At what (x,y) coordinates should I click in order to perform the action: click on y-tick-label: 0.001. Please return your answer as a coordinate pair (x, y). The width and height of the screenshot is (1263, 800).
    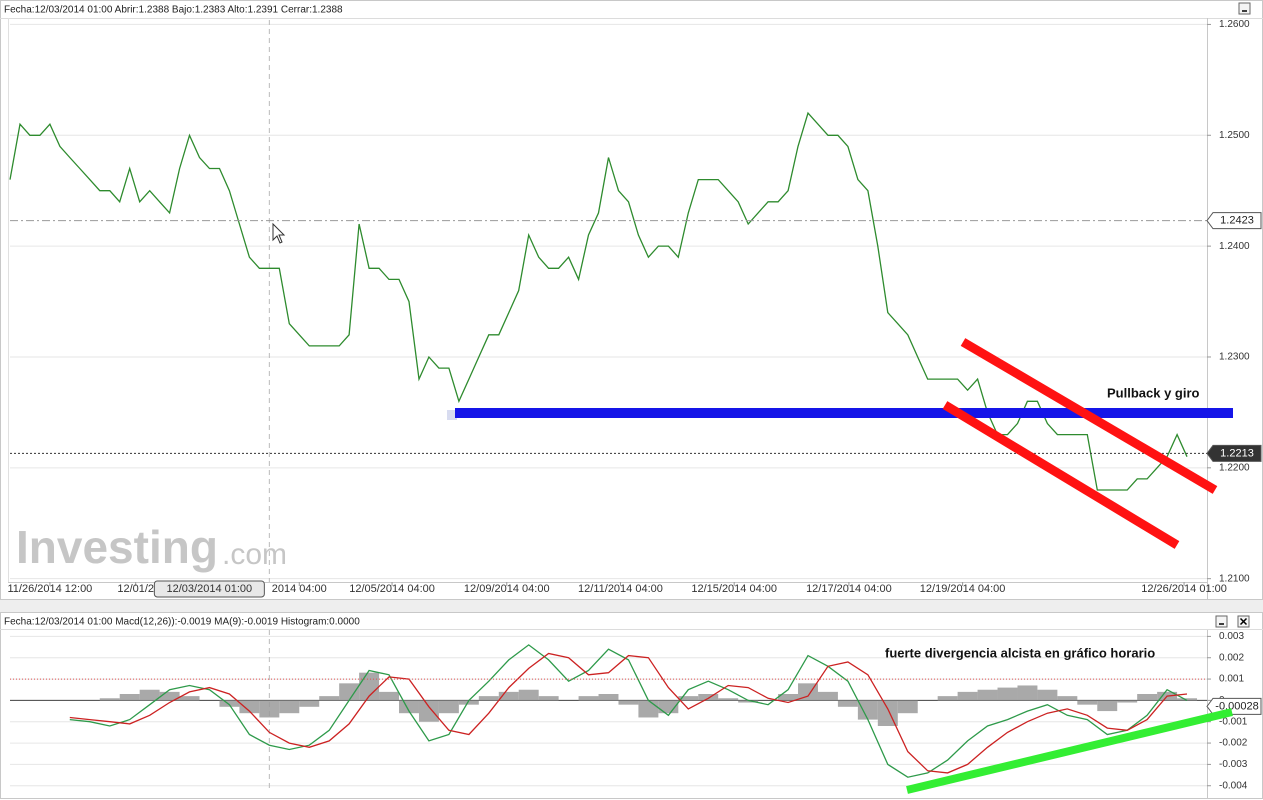
    Looking at the image, I should click on (1231, 679).